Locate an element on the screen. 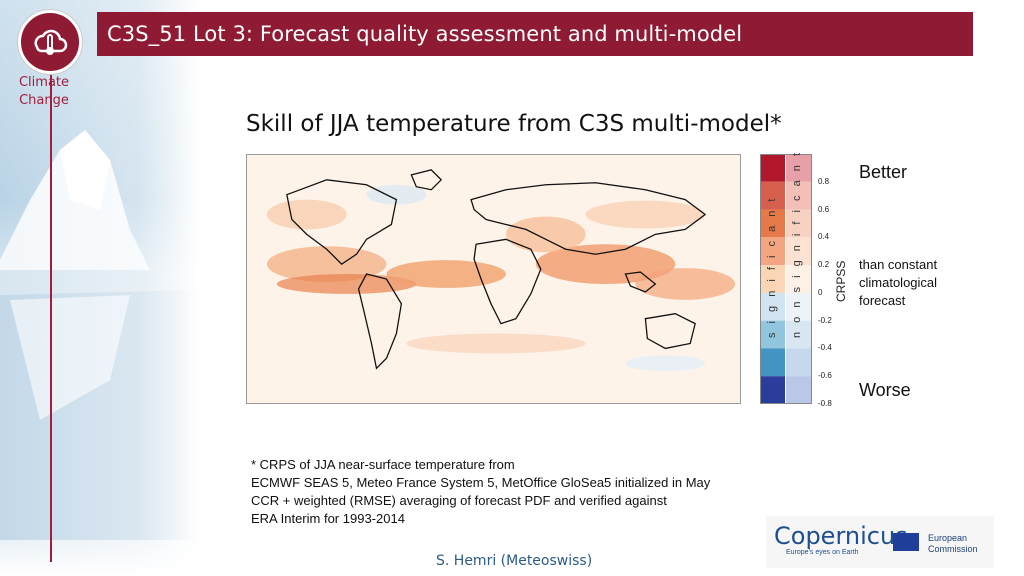 Image resolution: width=1024 pixels, height=576 pixels. climate-change-logo is located at coordinates (50, 42).